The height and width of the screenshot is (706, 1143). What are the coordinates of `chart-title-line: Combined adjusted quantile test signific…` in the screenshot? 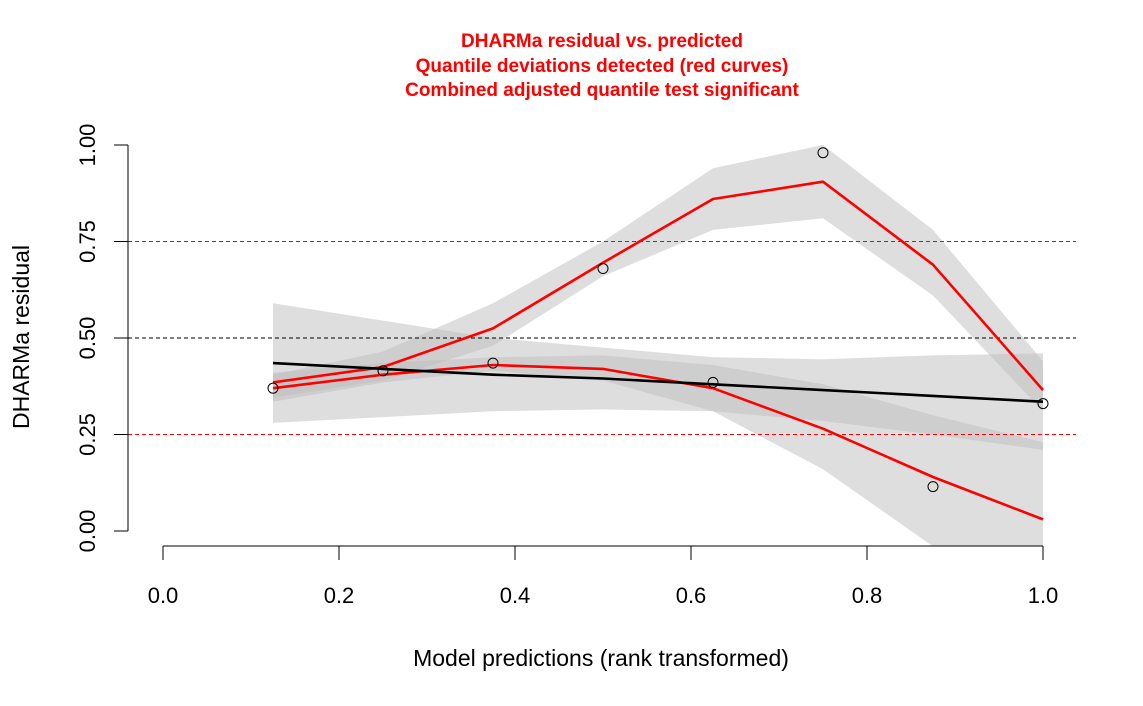 It's located at (602, 90).